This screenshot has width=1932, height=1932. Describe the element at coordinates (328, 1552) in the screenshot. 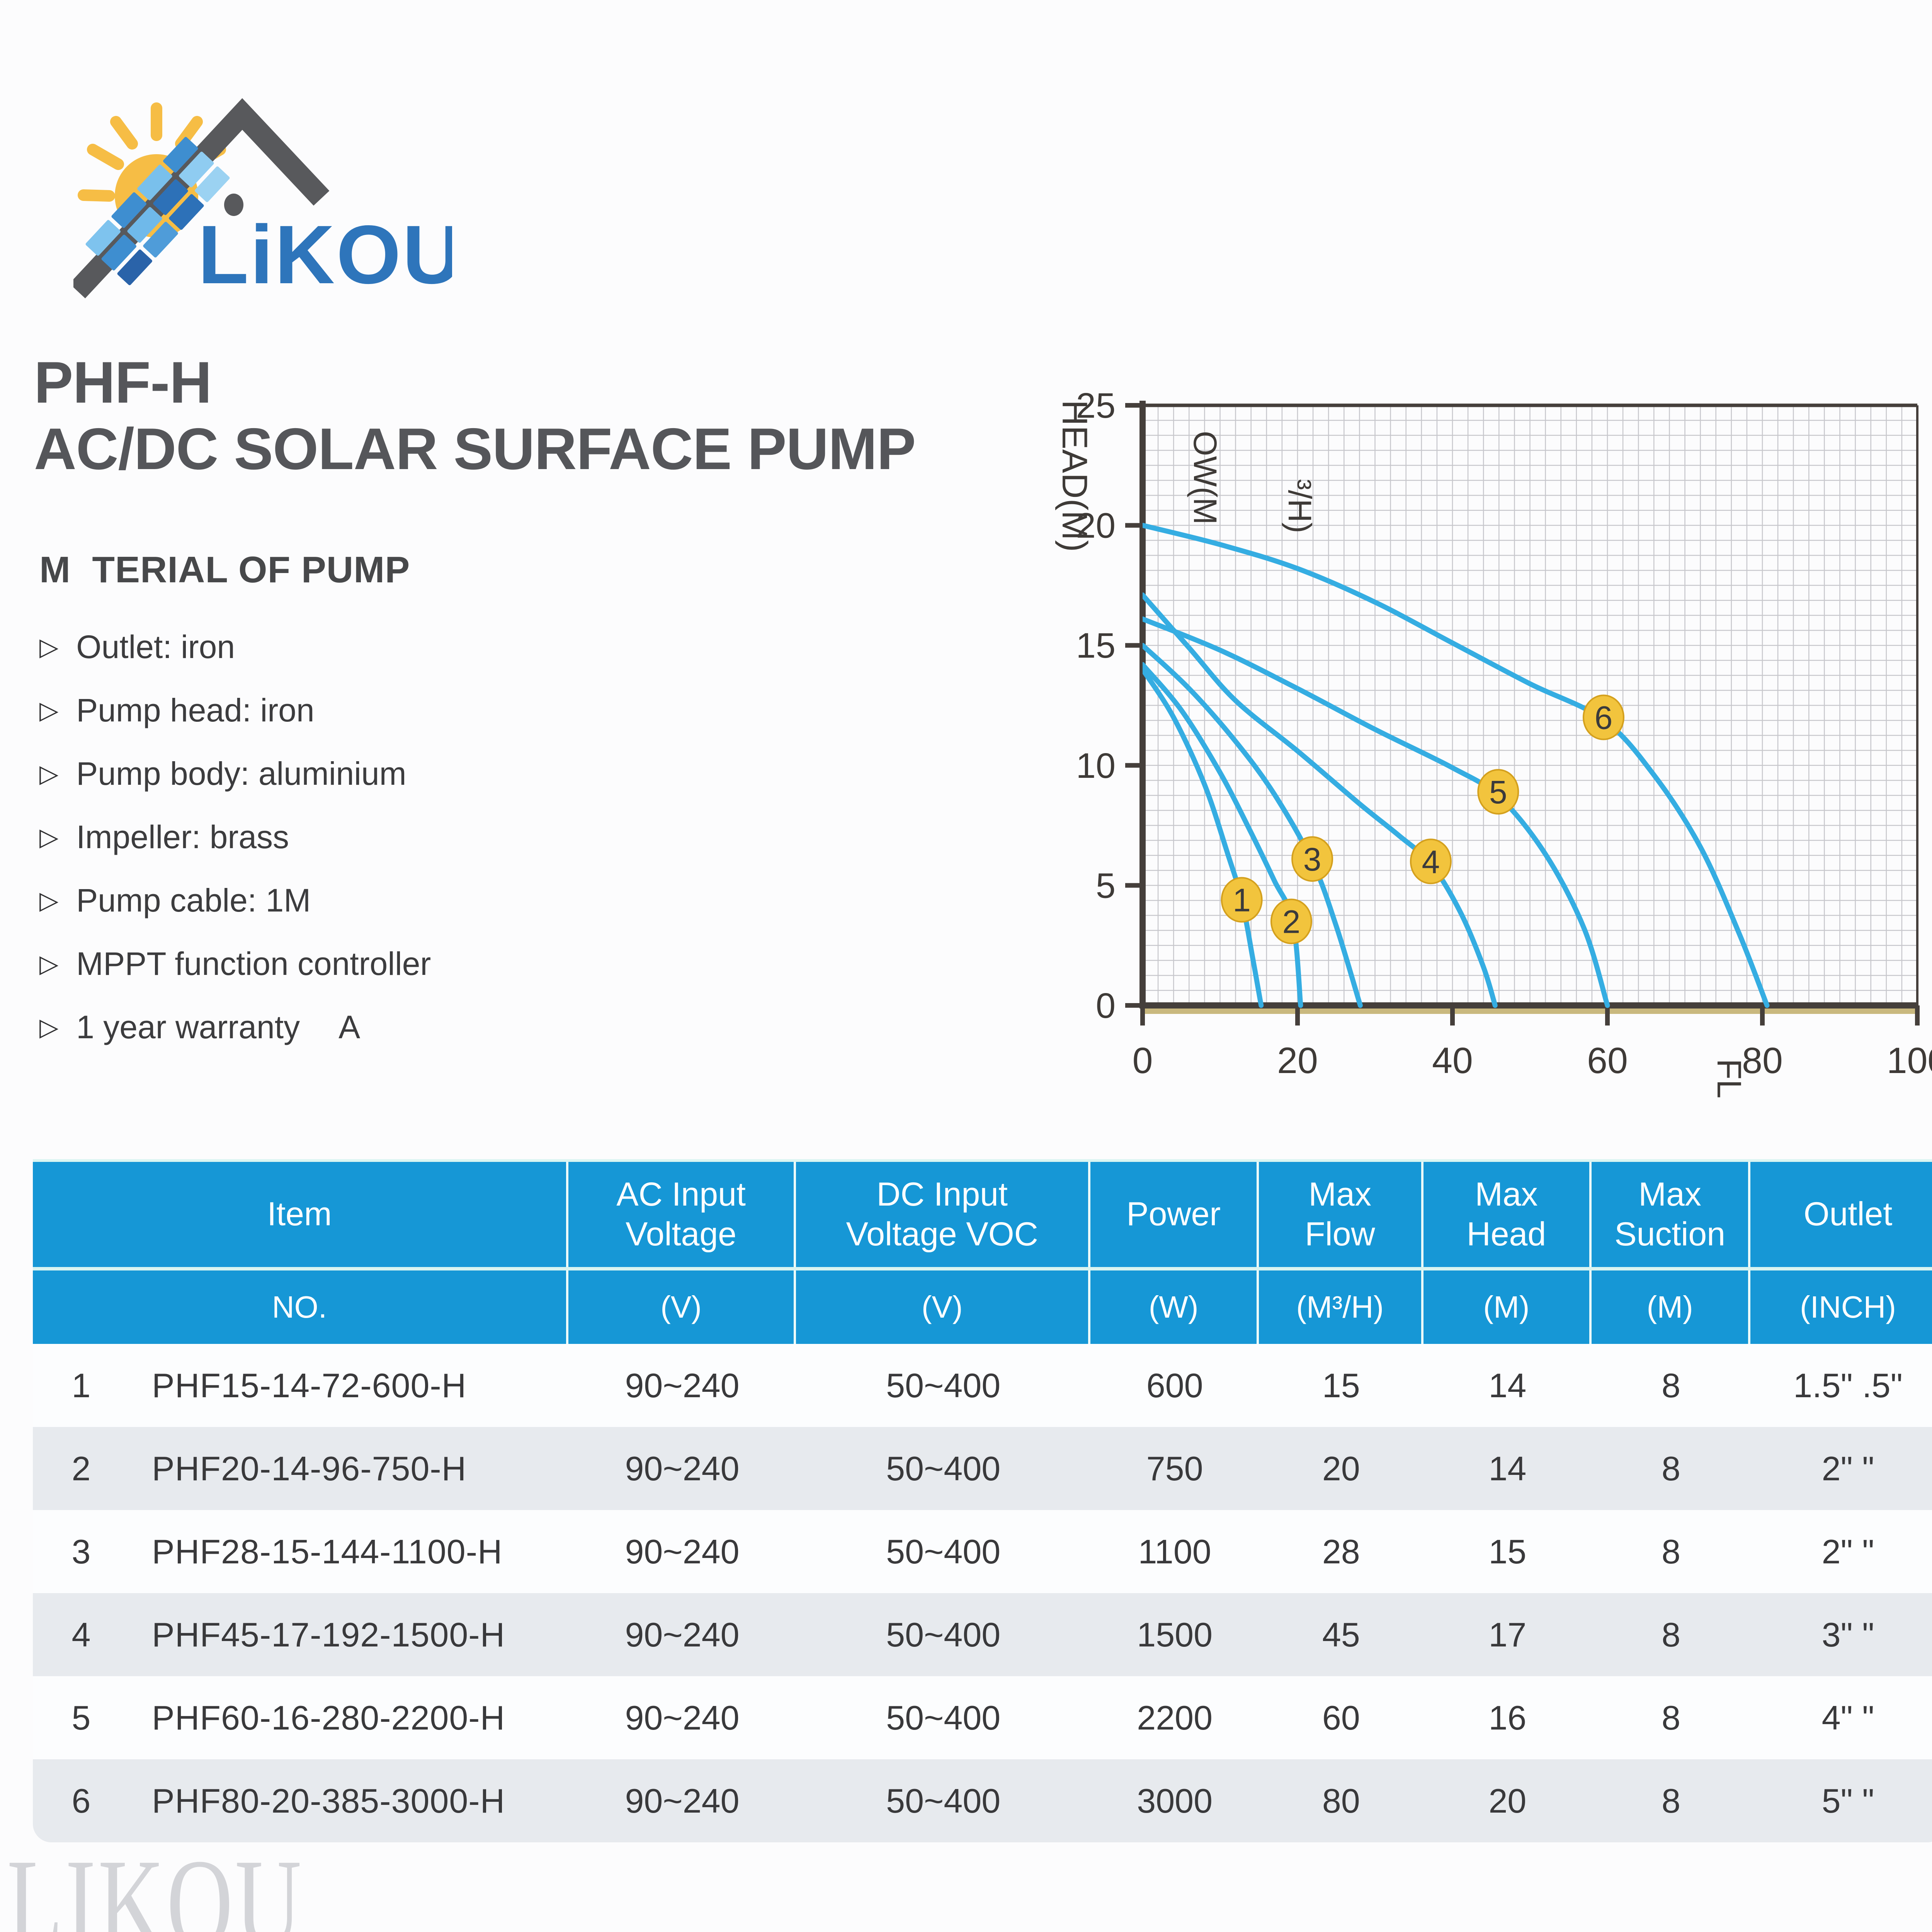

I see `item-model-name: PHF28-15-144-1100-H` at that location.